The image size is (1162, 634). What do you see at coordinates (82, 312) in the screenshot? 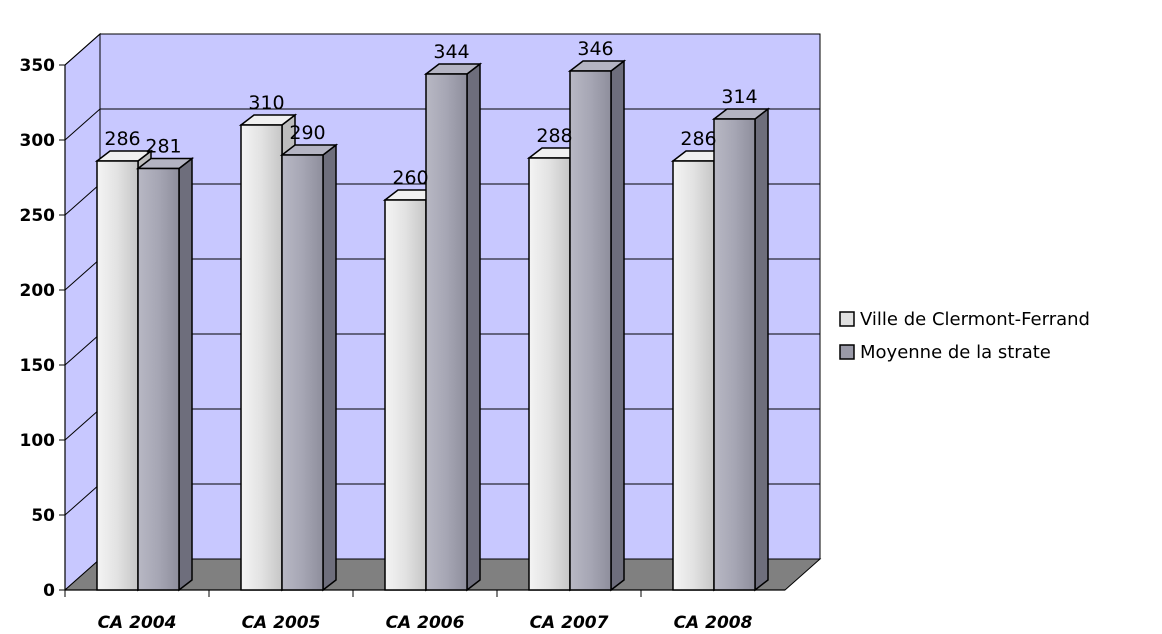
I see `side-wall` at bounding box center [82, 312].